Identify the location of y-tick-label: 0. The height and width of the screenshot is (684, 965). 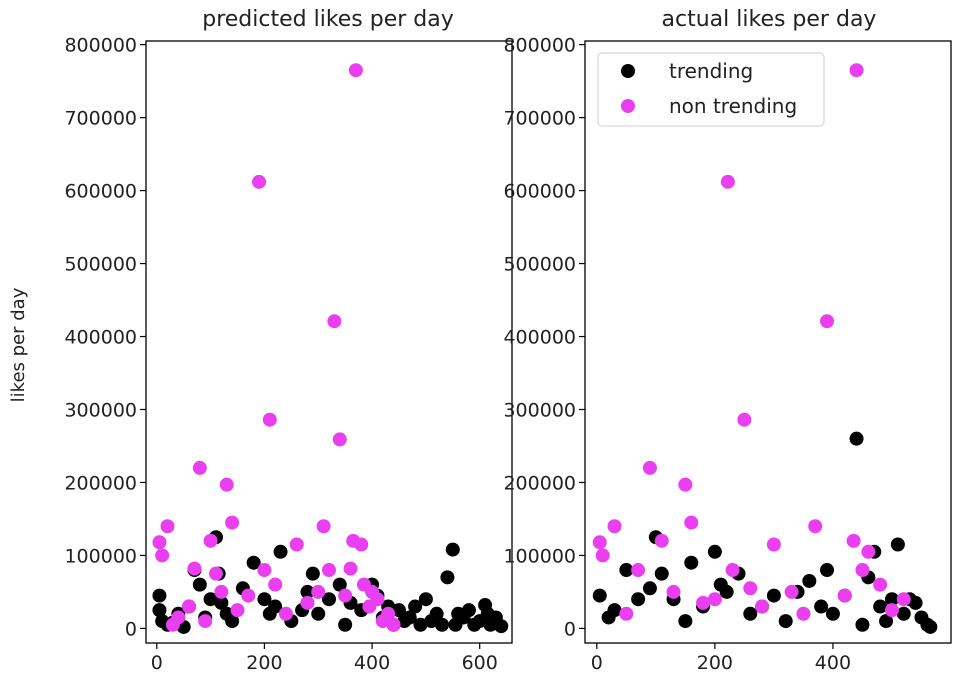
(131, 629).